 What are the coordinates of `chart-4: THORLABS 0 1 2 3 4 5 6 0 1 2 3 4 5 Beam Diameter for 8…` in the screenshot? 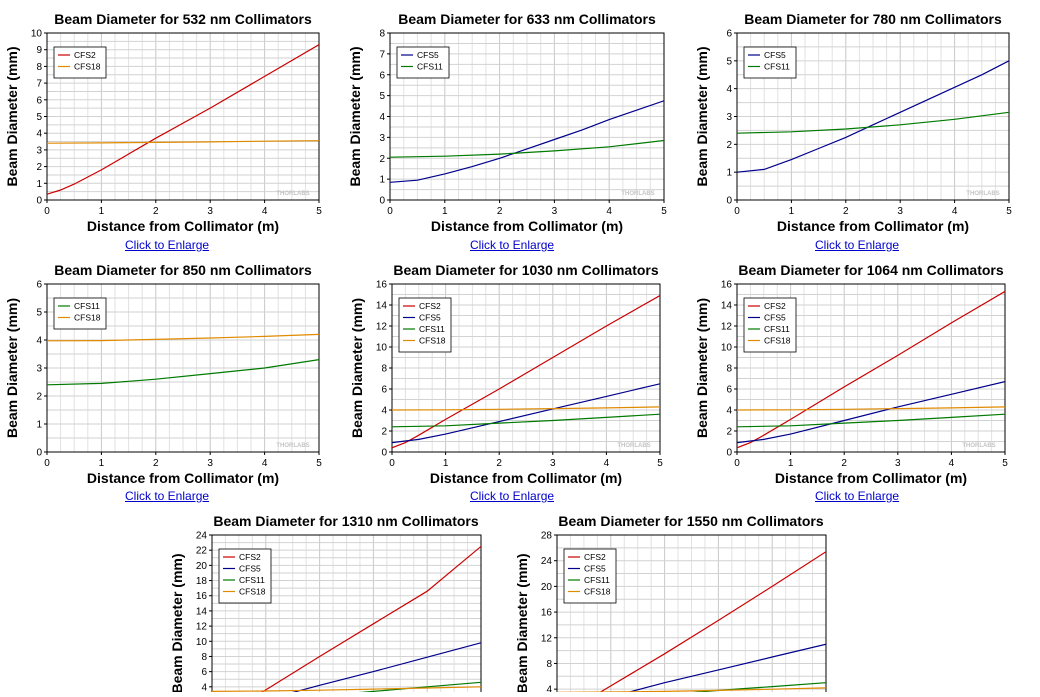 It's located at (163, 374).